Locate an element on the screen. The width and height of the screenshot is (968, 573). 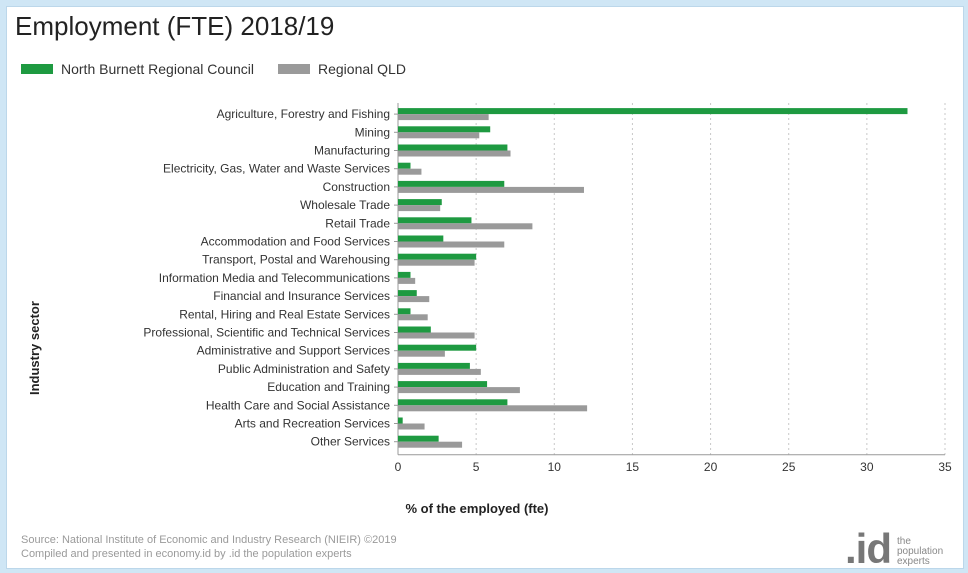
x-tick-label: 35 is located at coordinates (945, 467).